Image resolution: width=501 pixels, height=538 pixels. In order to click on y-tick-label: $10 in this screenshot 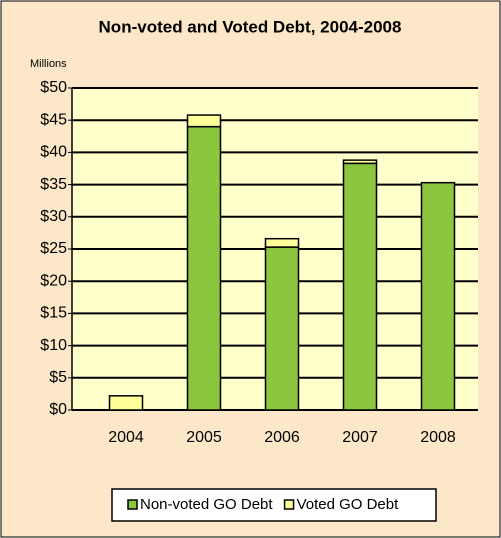, I will do `click(53, 345)`.